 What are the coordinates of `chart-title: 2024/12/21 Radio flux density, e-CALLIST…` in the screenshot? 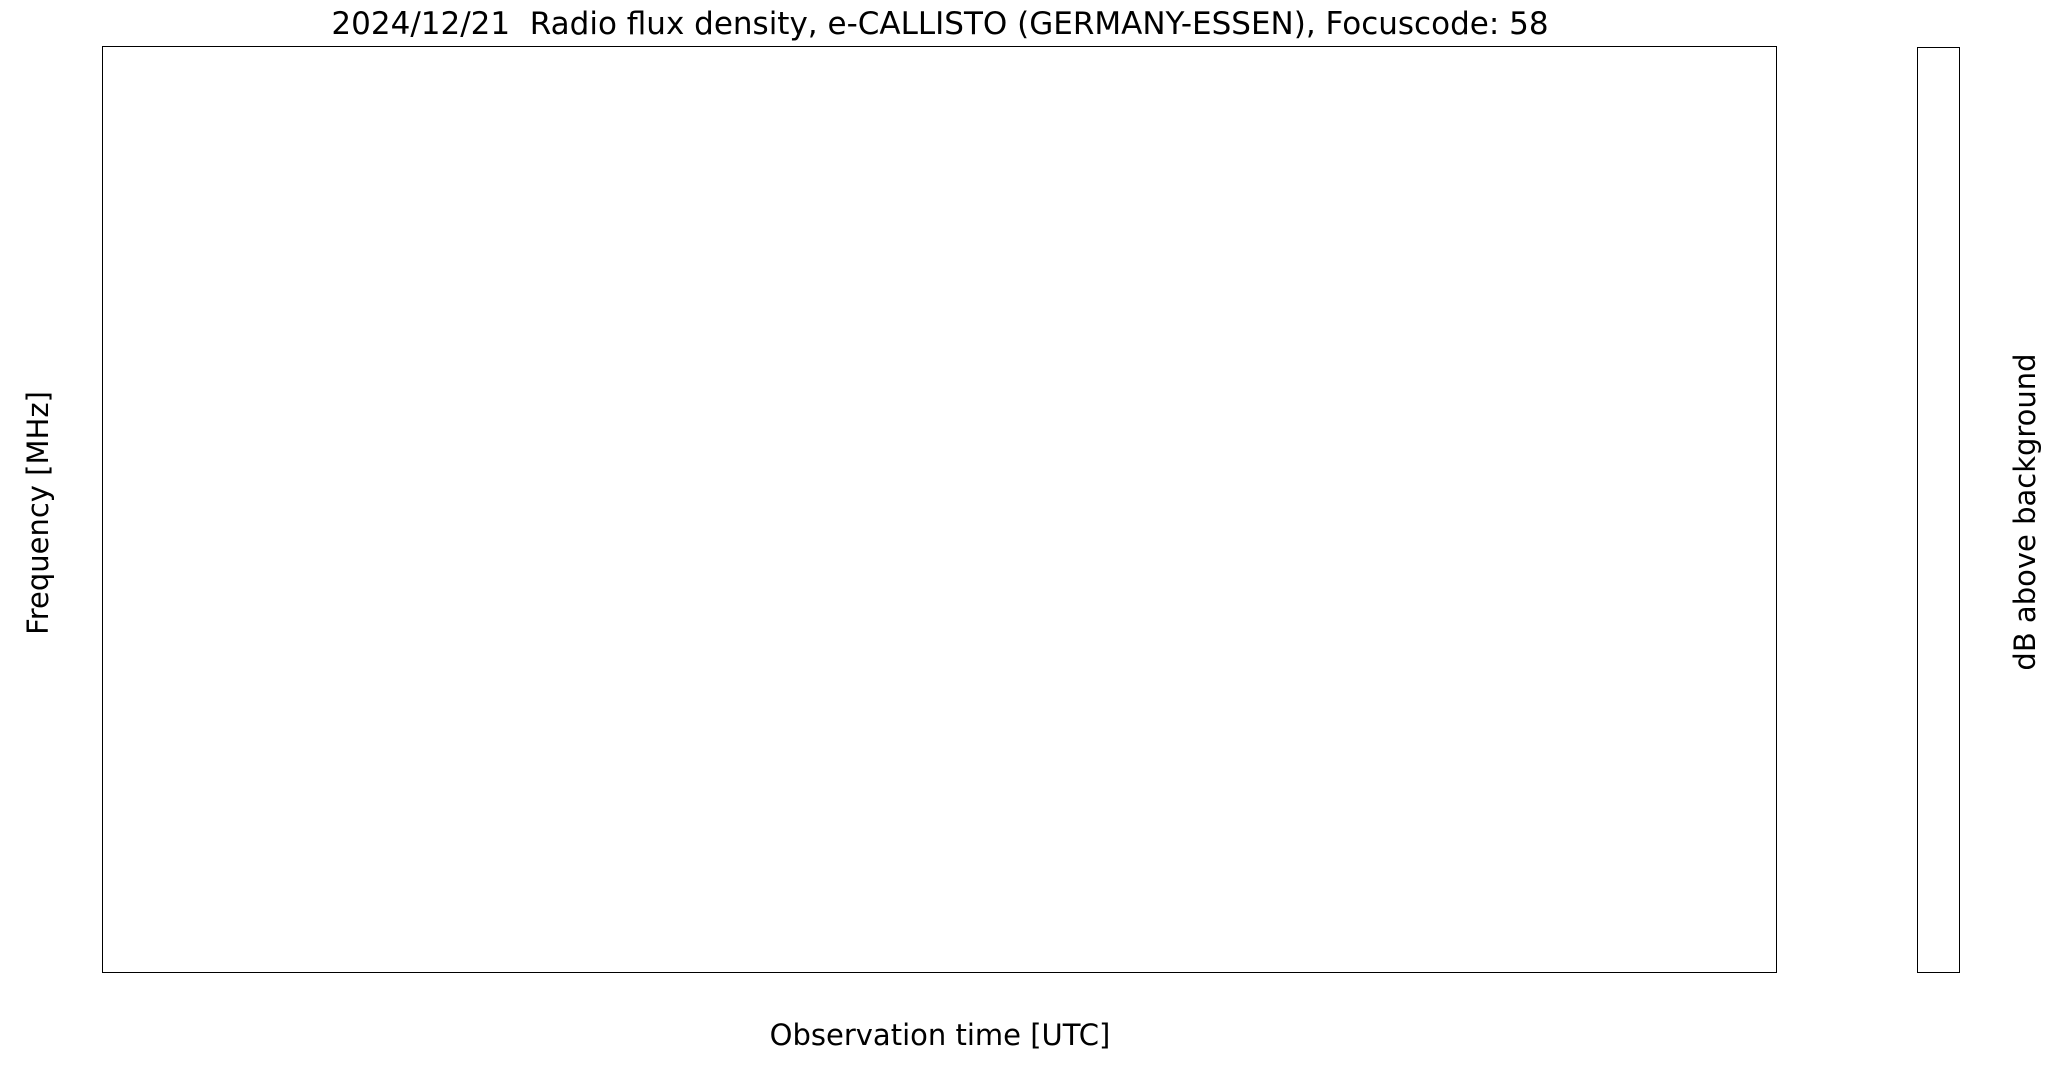 It's located at (940, 24).